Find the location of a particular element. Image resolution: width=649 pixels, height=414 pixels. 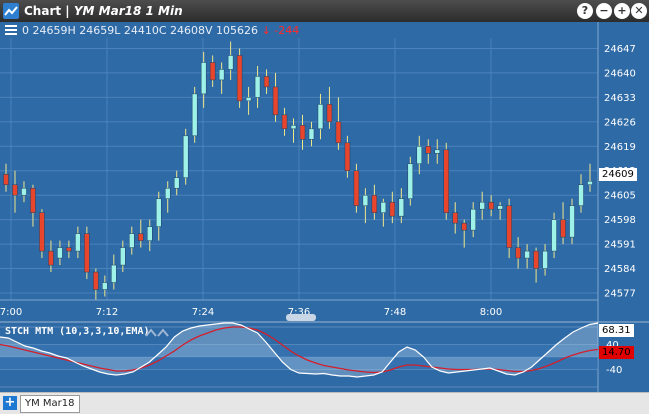

price-tick-label: 24584 is located at coordinates (620, 269).